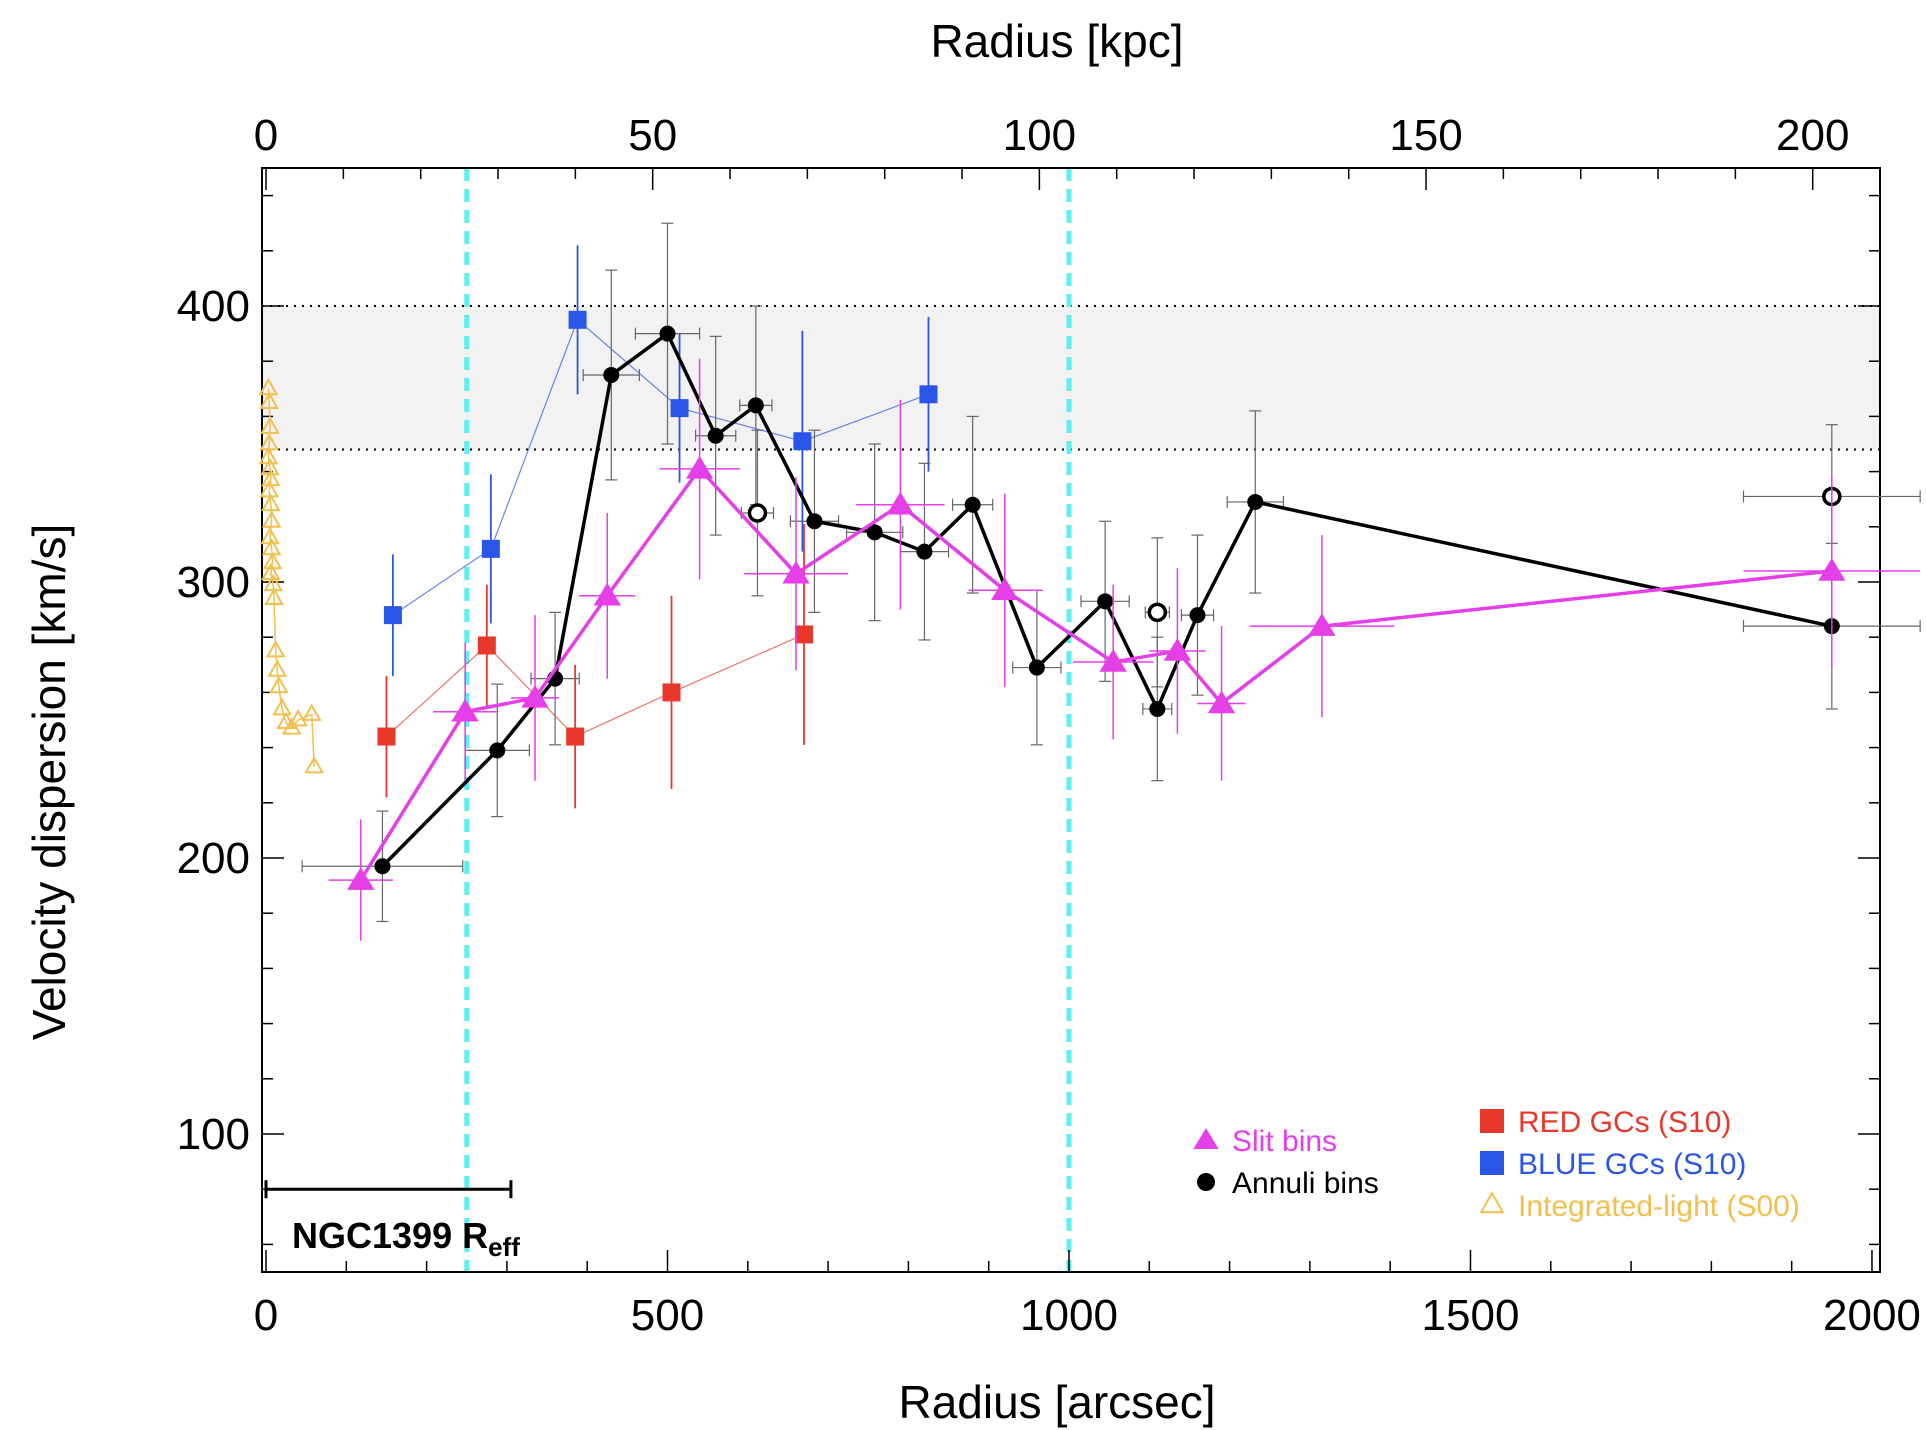 The width and height of the screenshot is (1926, 1430). What do you see at coordinates (667, 1315) in the screenshot?
I see `x-tick-label-500: 500` at bounding box center [667, 1315].